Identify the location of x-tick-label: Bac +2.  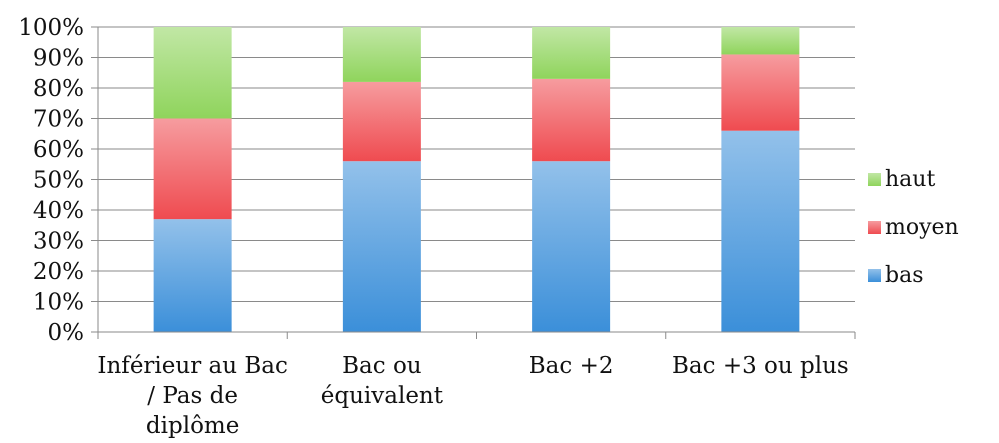
(571, 366).